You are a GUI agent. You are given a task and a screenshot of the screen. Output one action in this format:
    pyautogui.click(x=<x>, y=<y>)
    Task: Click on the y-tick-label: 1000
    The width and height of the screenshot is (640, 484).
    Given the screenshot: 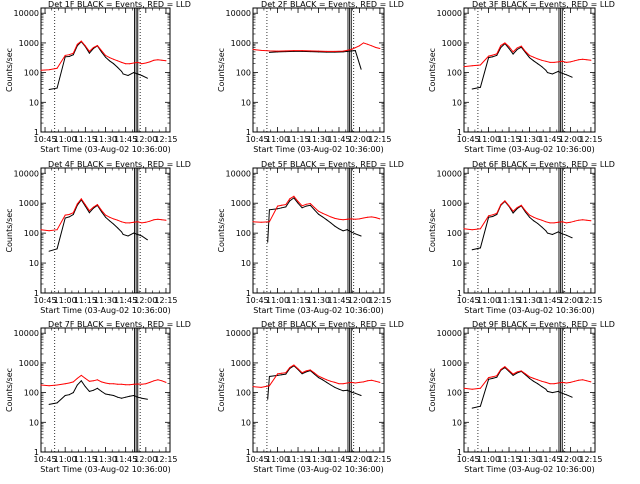 What is the action you would take?
    pyautogui.click(x=29, y=43)
    